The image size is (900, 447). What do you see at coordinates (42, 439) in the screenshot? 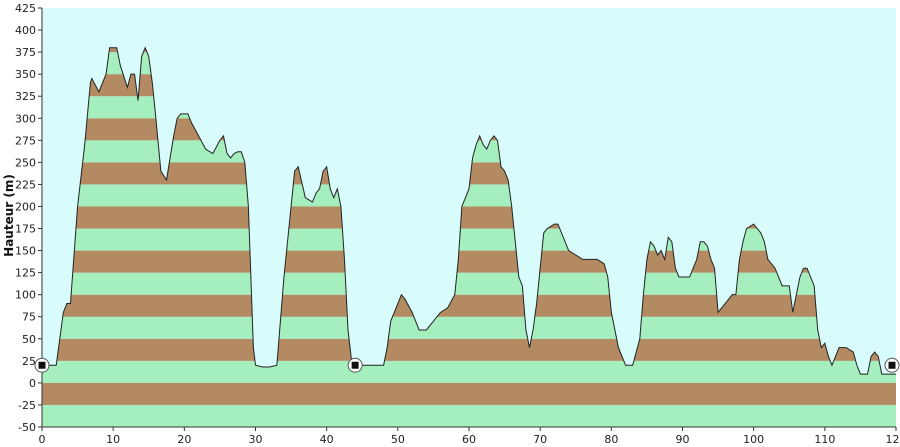
I see `x-tick-label: 0` at bounding box center [42, 439].